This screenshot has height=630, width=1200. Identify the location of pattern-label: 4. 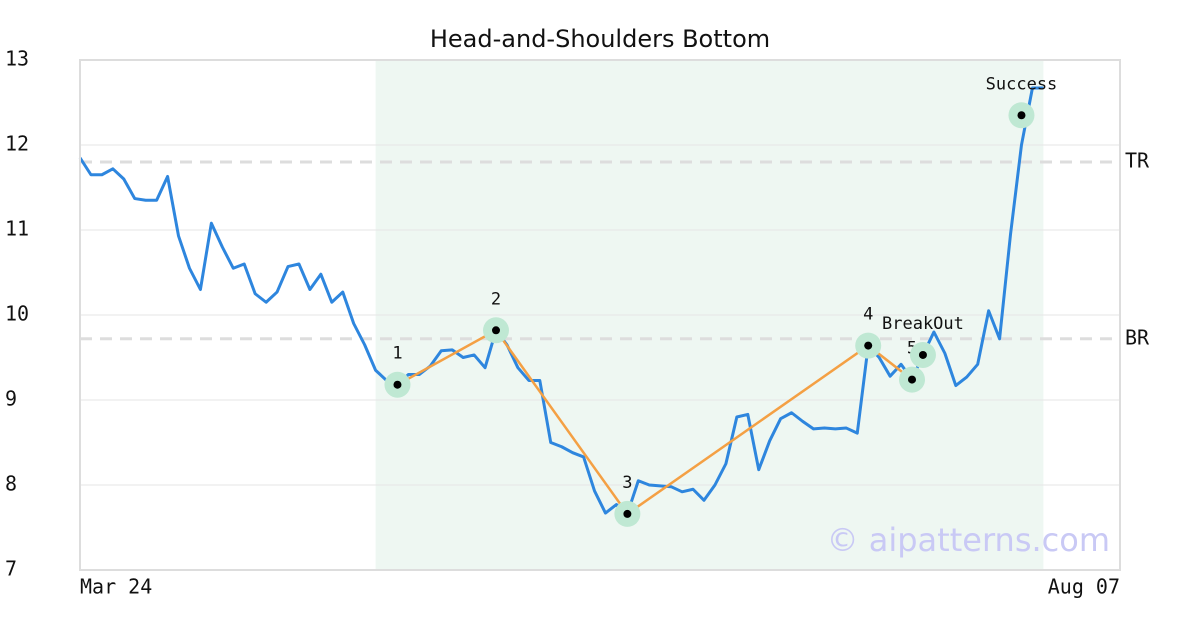
(868, 315).